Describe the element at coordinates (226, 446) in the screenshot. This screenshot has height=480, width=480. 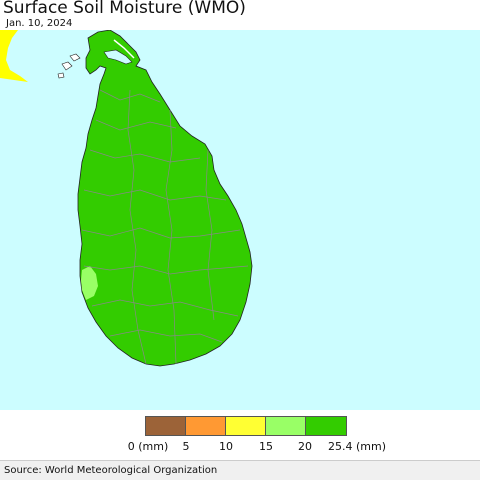
I see `legend-label-10: 10` at that location.